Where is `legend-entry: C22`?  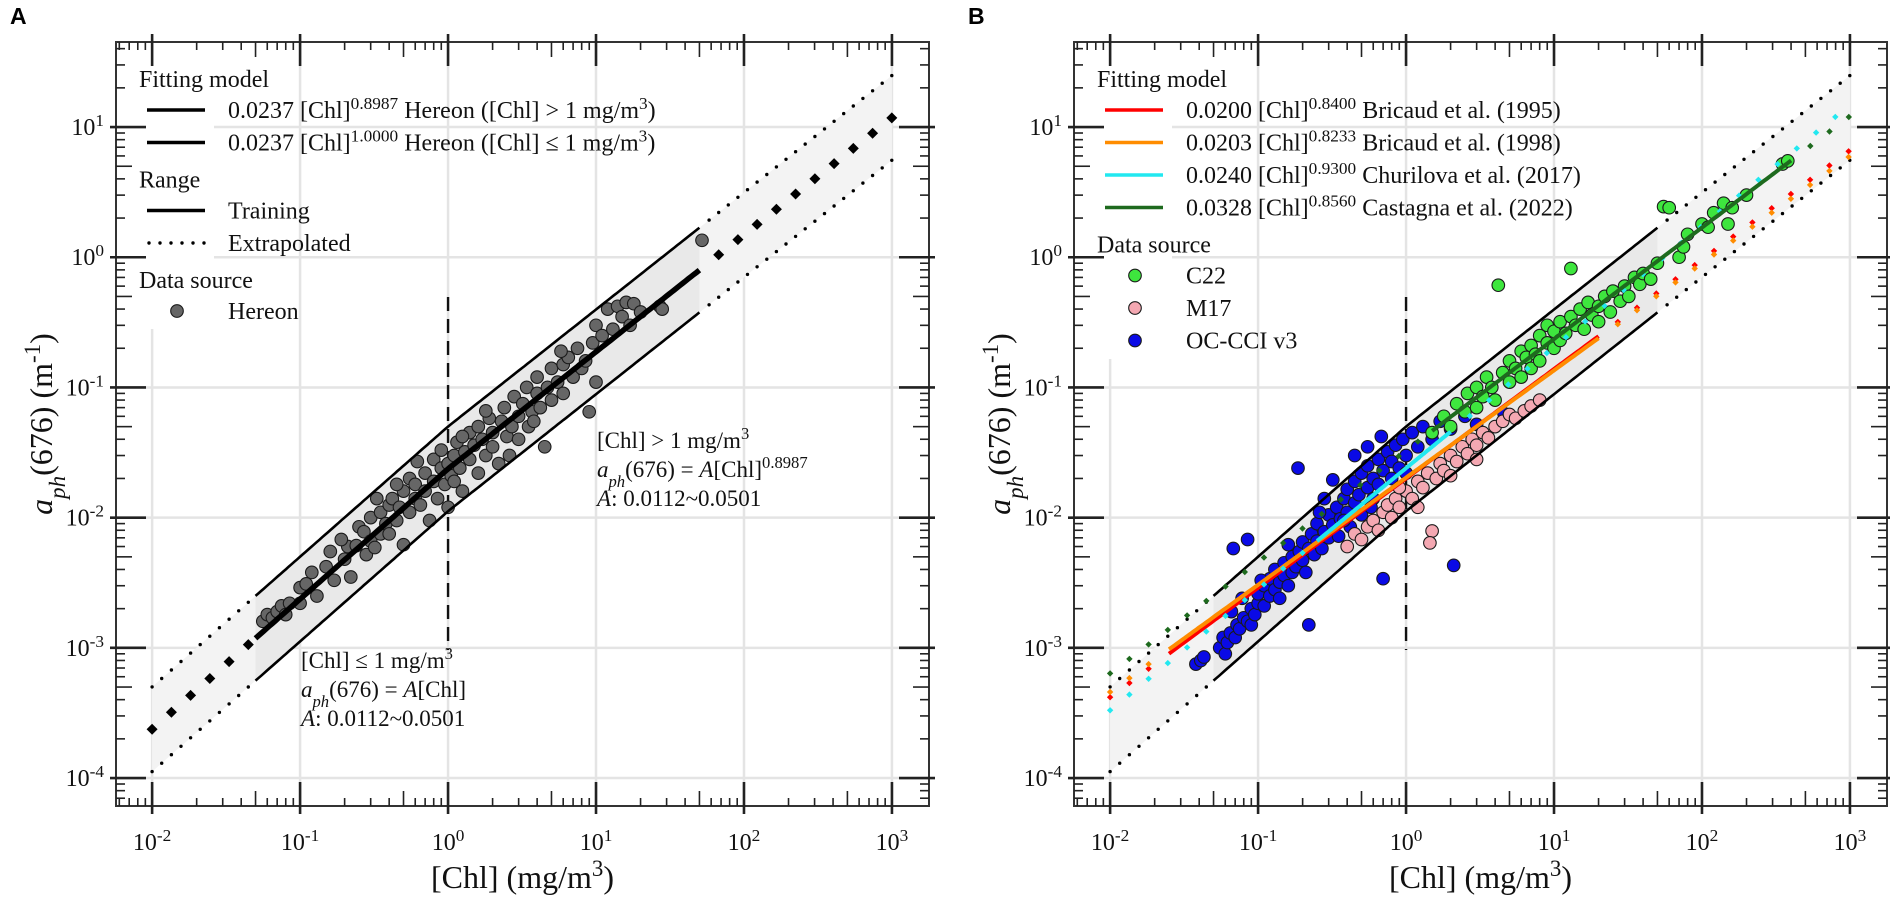 legend-entry: C22 is located at coordinates (1177, 277).